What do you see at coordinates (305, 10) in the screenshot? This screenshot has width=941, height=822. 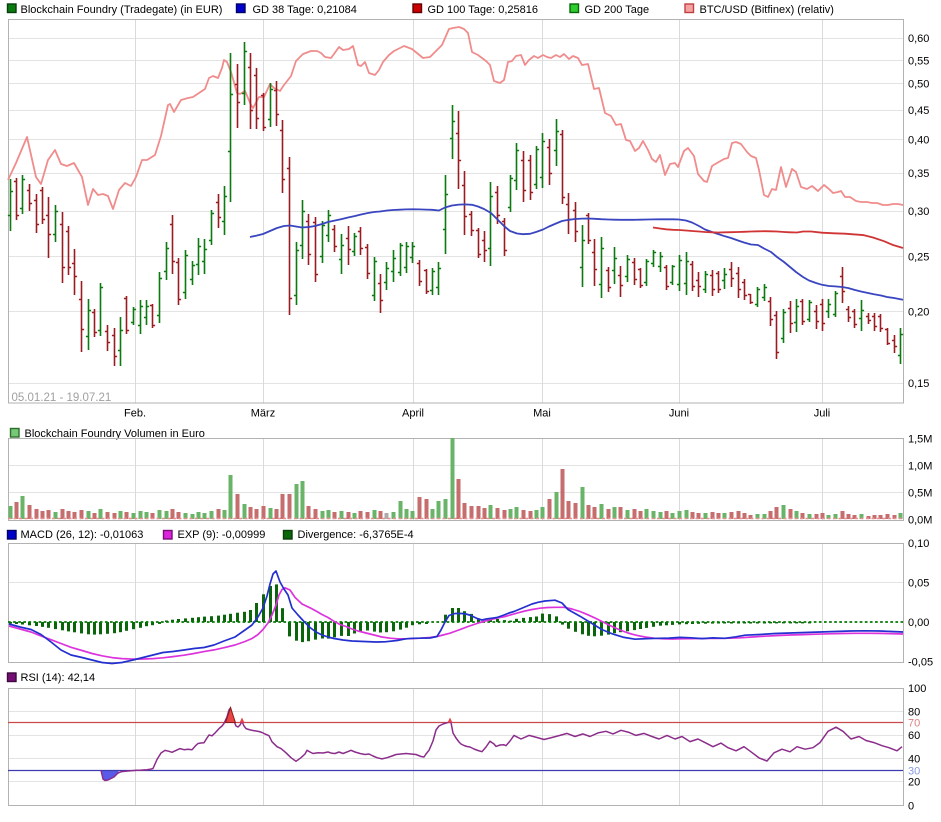 I see `svg-text: GD 38 Tage: 0,21084` at bounding box center [305, 10].